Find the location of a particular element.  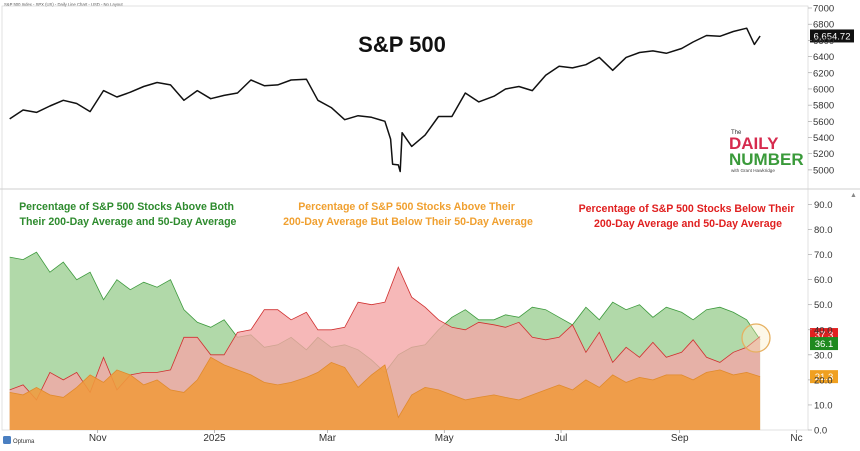

above-both-last-value-box is located at coordinates (824, 344).